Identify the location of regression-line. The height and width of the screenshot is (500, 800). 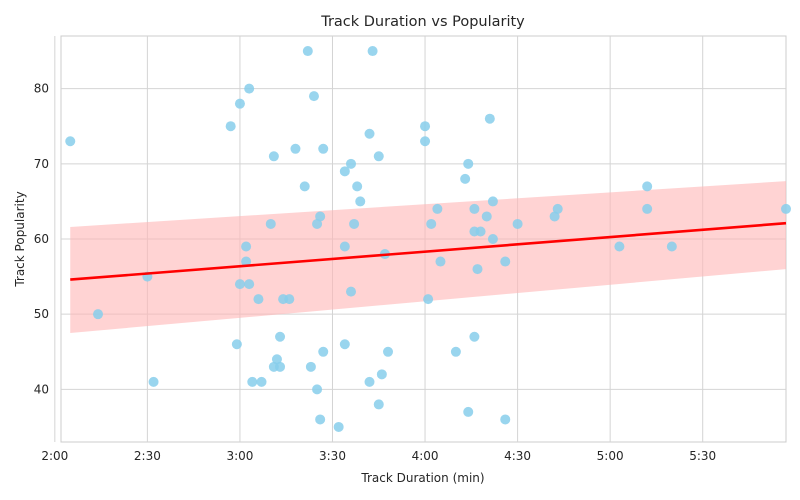
(428, 251).